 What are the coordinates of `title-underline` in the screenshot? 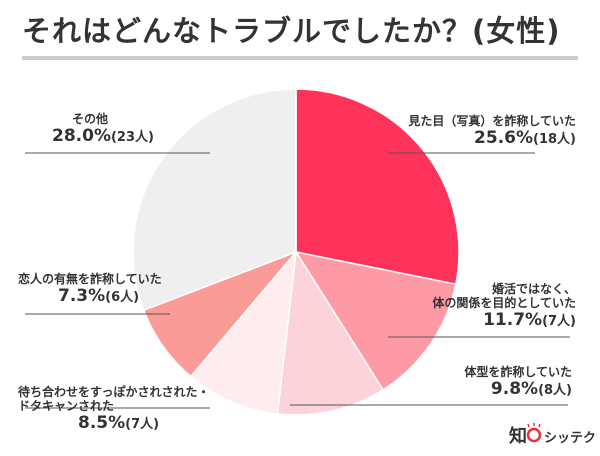 It's located at (300, 58).